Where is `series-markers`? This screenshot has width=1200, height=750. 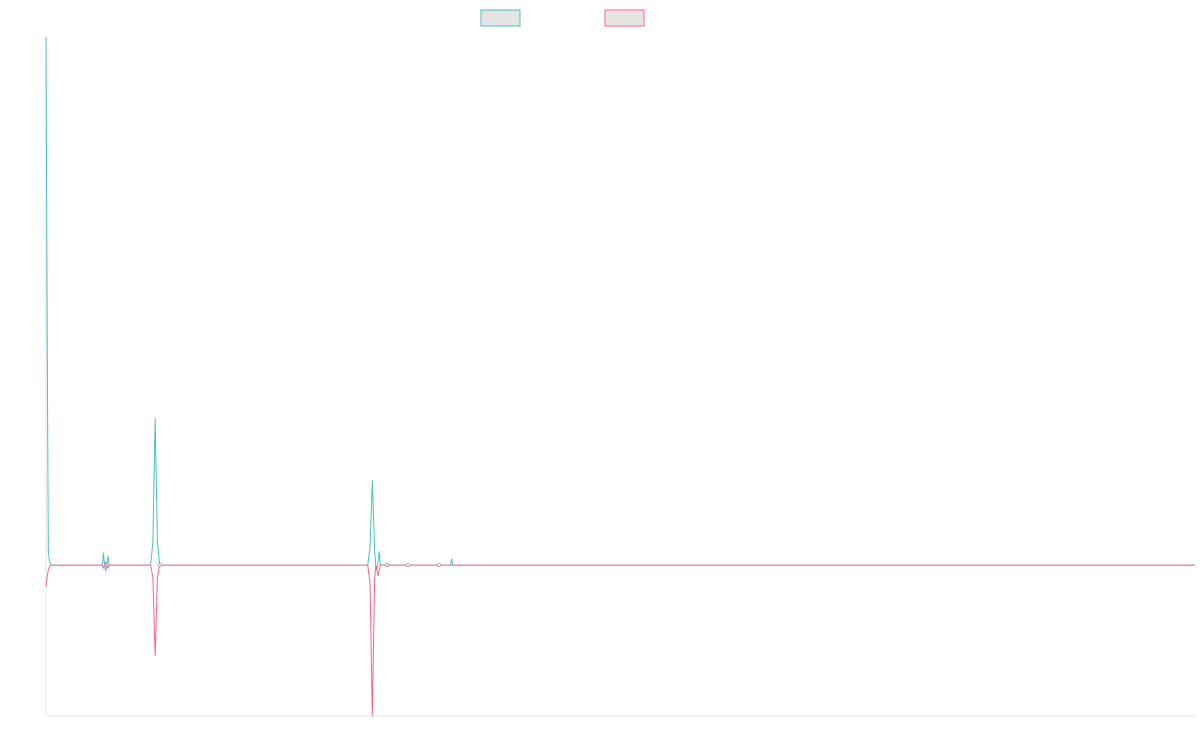 series-markers is located at coordinates (299, 565).